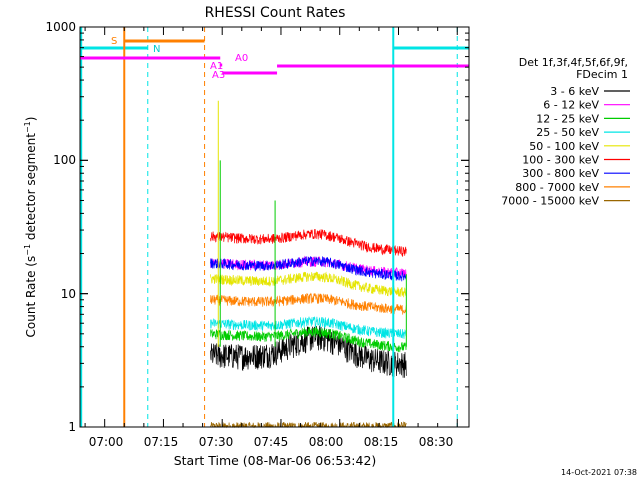  Describe the element at coordinates (564, 146) in the screenshot. I see `legend-label: 50 - 100 keV` at that location.